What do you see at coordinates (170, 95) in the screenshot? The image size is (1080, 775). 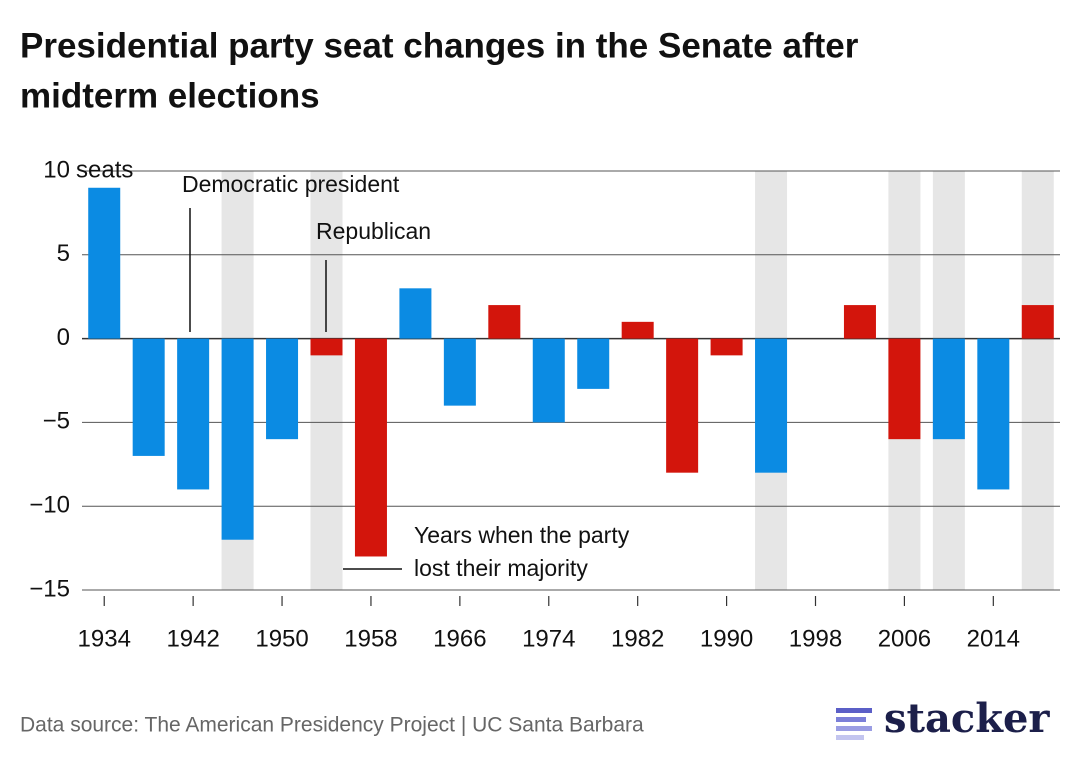 I see `chart-title: midterm elections` at bounding box center [170, 95].